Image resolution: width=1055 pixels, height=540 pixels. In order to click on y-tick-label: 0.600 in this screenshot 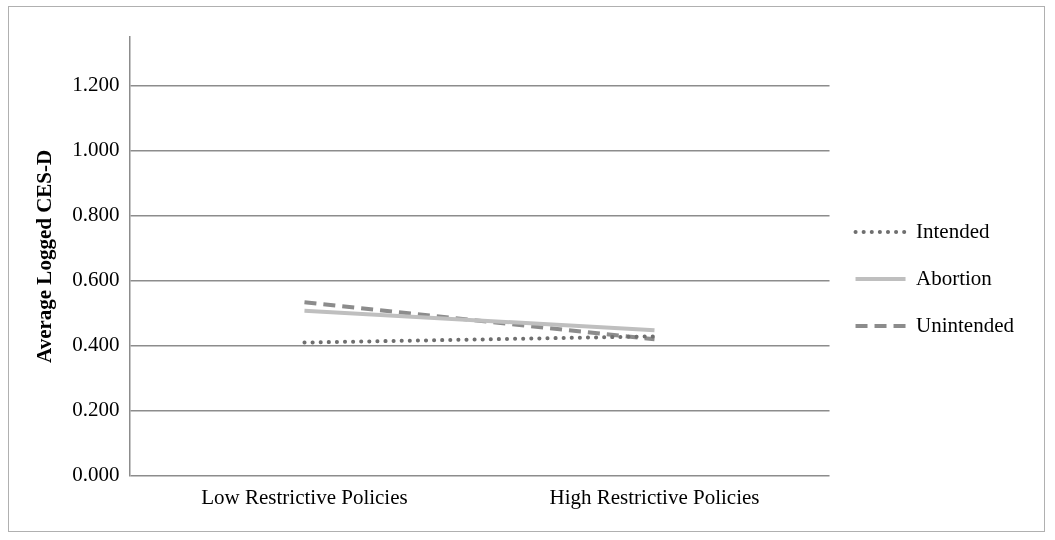, I will do `click(96, 279)`.